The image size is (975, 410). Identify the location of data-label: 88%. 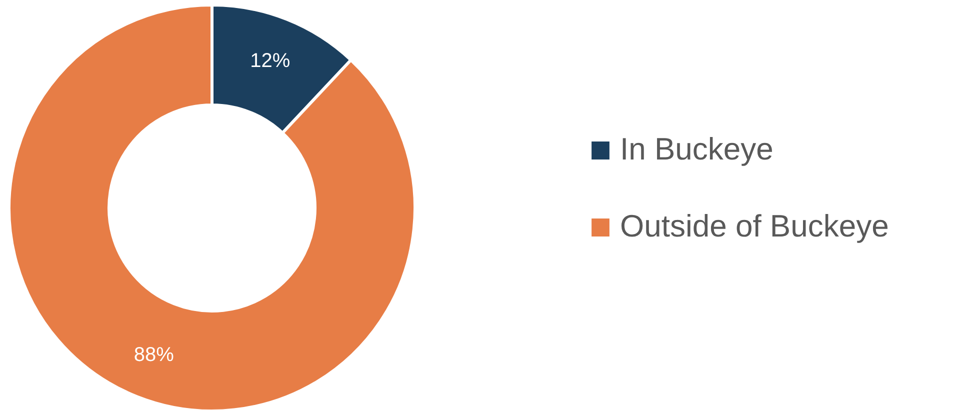
(154, 355).